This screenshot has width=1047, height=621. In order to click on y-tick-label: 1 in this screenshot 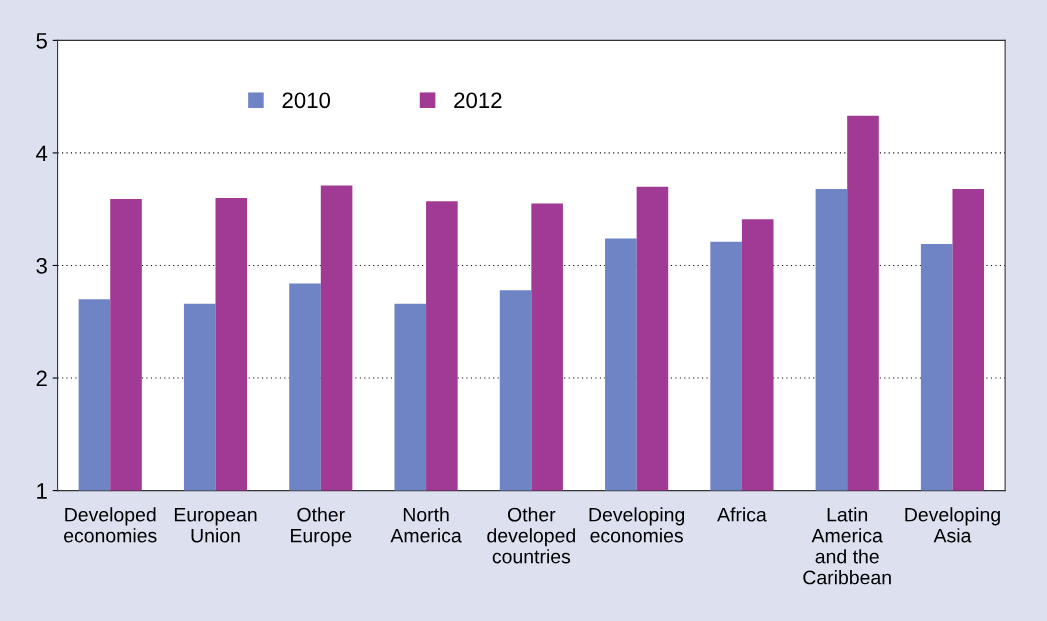, I will do `click(42, 491)`.